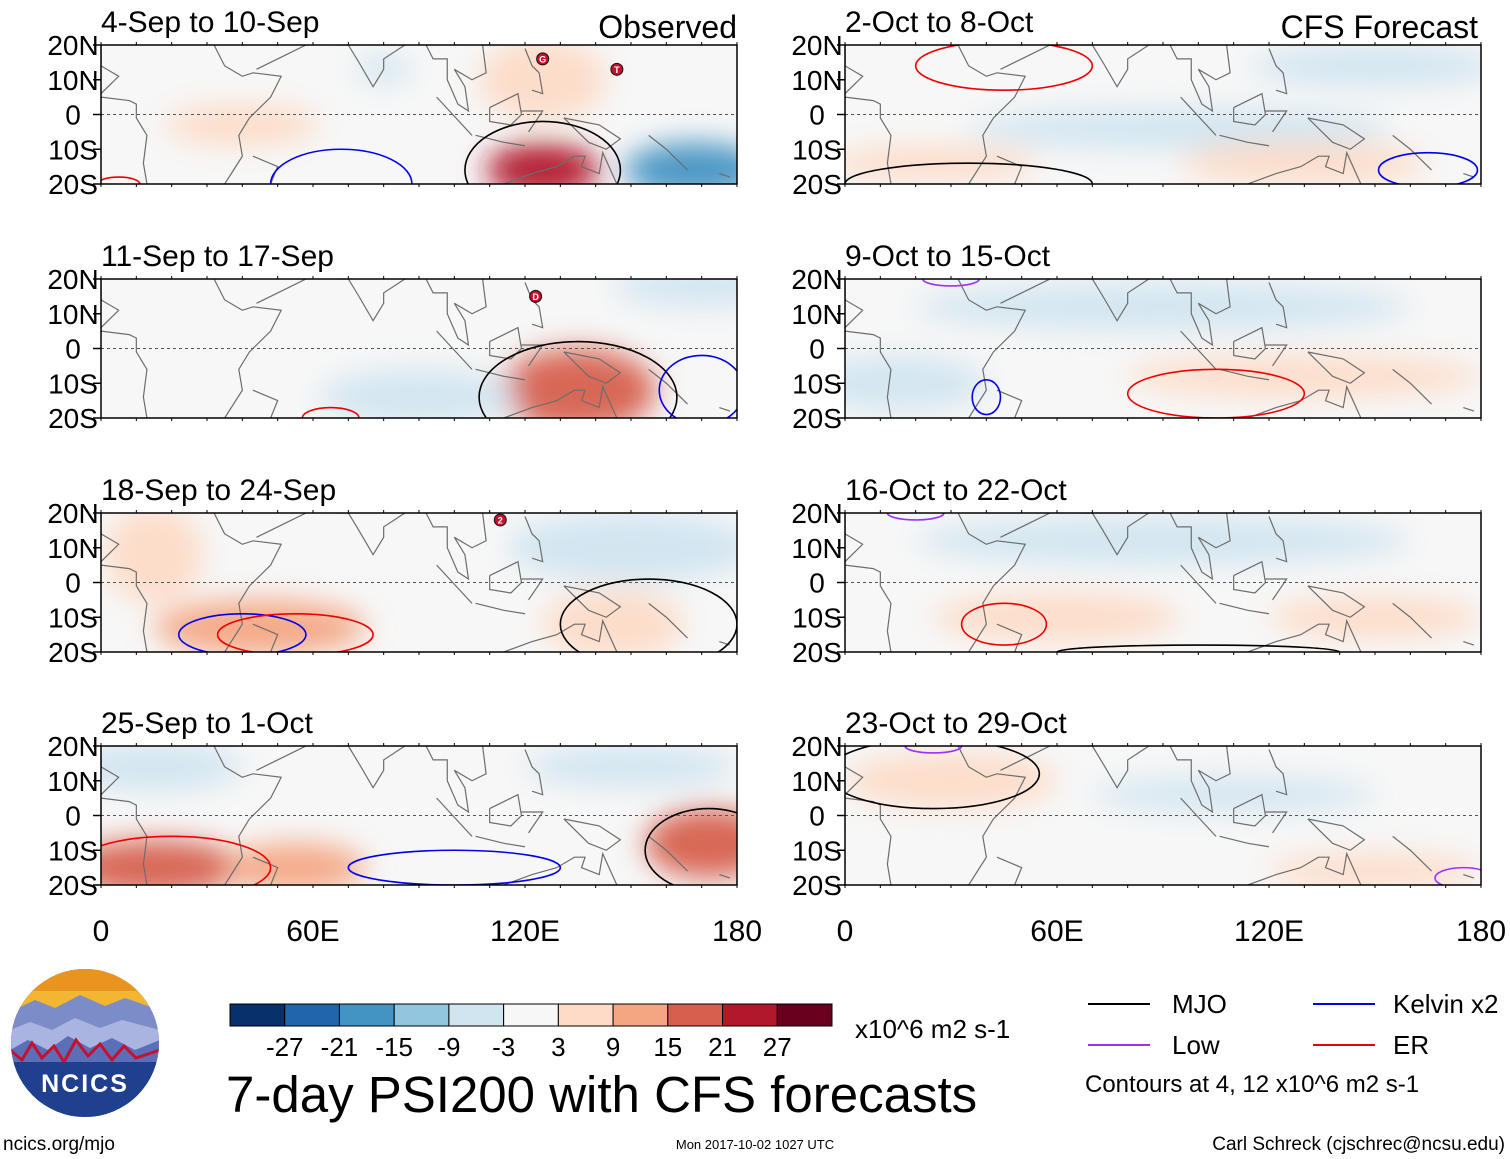 Image resolution: width=1510 pixels, height=1159 pixels. What do you see at coordinates (1379, 27) in the screenshot?
I see `forecast-label: CFS Forecast` at bounding box center [1379, 27].